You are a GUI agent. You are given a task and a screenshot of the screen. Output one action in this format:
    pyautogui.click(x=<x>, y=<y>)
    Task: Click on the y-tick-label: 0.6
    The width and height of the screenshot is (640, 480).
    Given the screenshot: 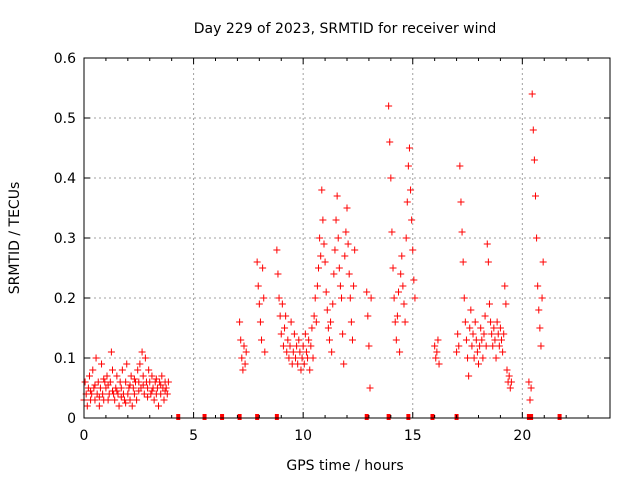 What is the action you would take?
    pyautogui.click(x=65, y=59)
    